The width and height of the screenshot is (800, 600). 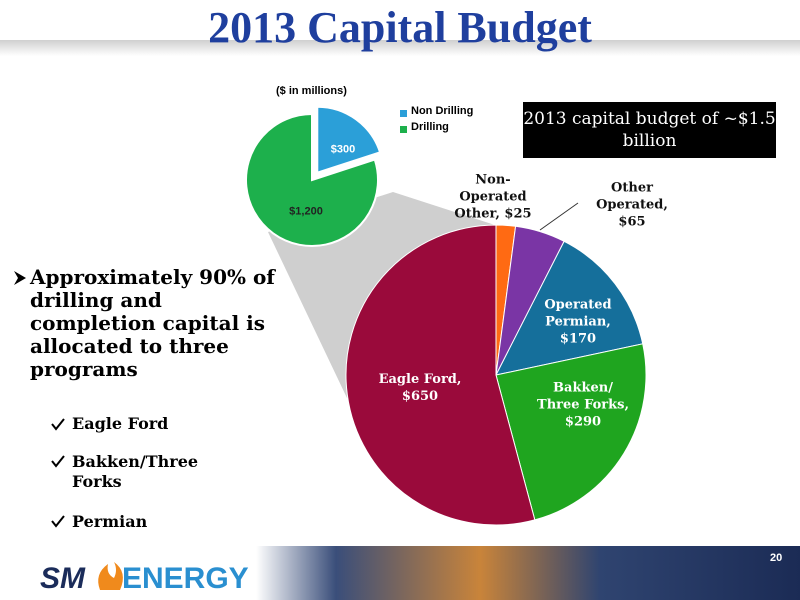 I want to click on legend-label: Non Drilling, so click(x=442, y=111).